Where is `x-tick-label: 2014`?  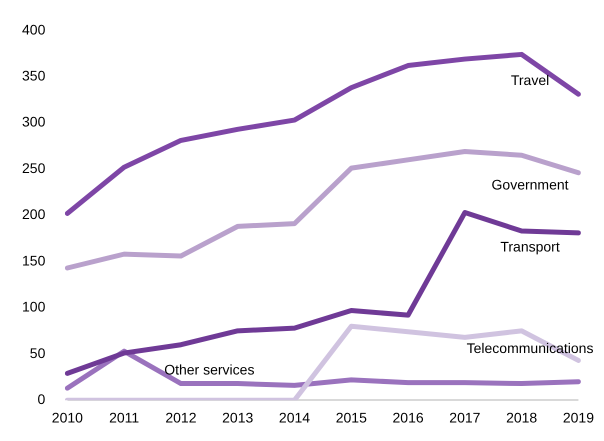 x-tick-label: 2014 is located at coordinates (294, 417).